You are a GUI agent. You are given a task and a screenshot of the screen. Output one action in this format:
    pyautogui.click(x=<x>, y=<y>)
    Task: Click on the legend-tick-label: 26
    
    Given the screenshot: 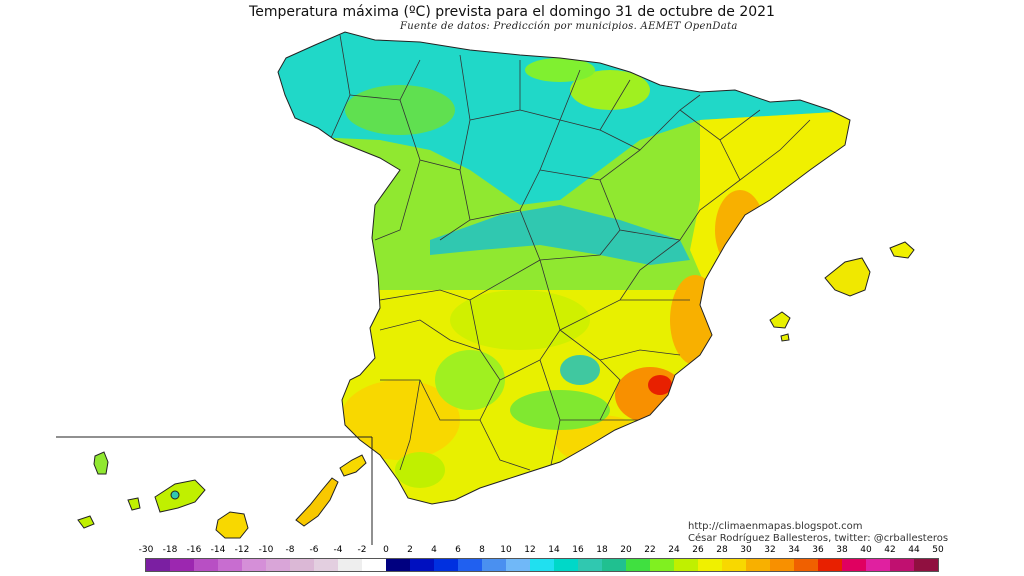 What is the action you would take?
    pyautogui.click(x=698, y=550)
    